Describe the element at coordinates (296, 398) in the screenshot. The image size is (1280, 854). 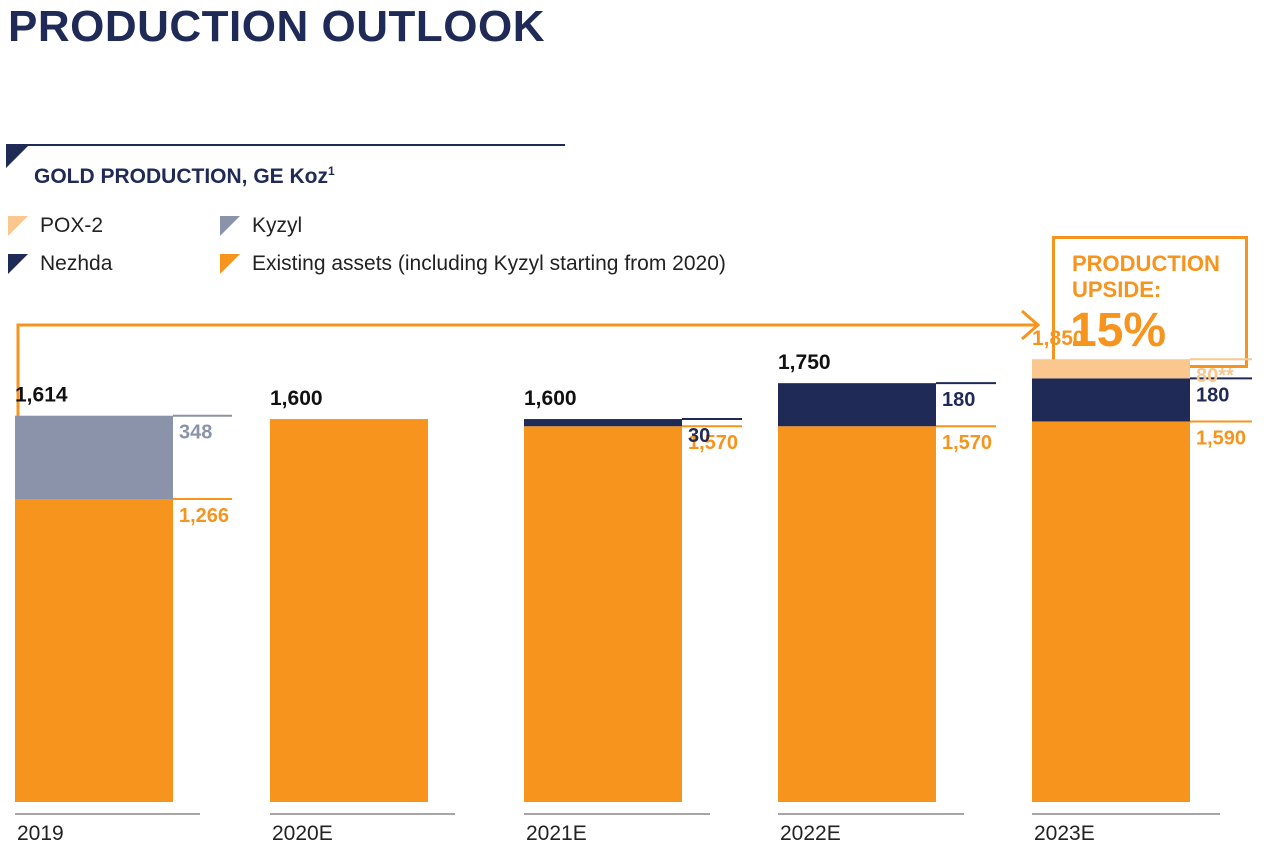
I see `total-label-2020e: 1,600` at that location.